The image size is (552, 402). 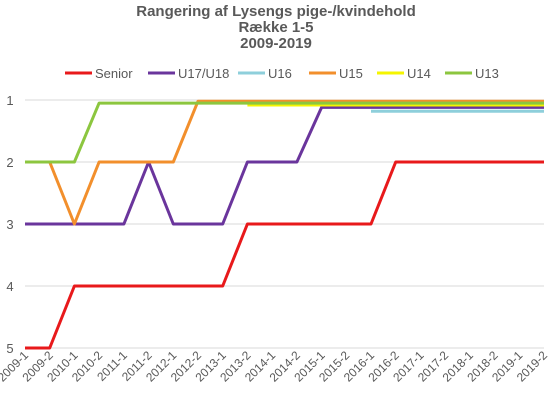 What do you see at coordinates (351, 73) in the screenshot?
I see `legend-label: U15` at bounding box center [351, 73].